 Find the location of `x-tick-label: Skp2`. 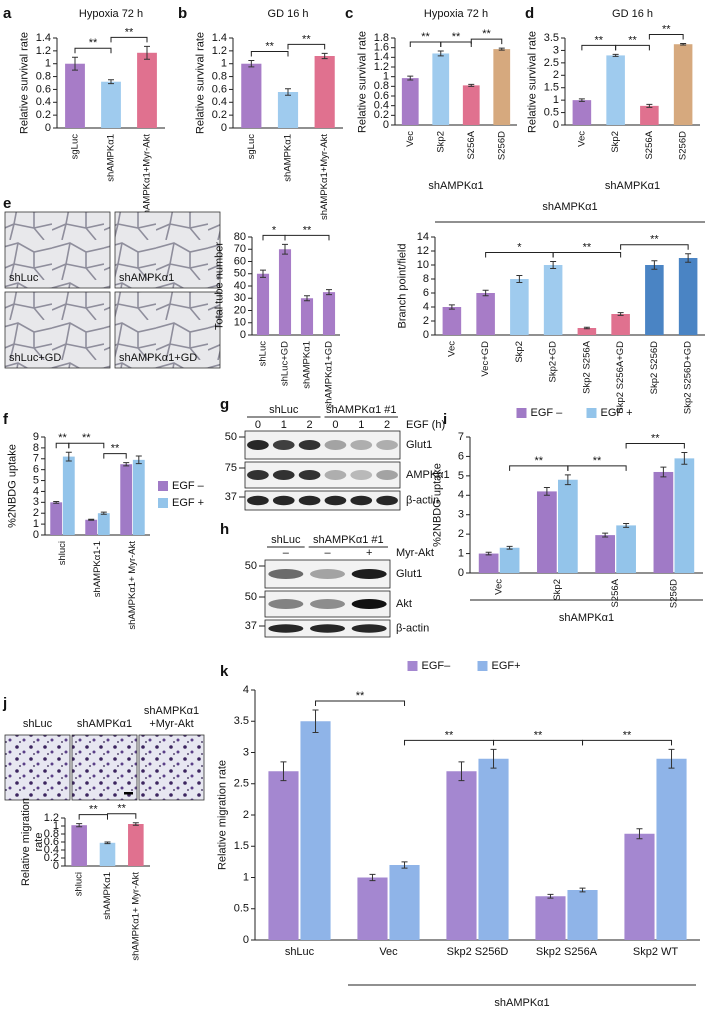

x-tick-label: Skp2 is located at coordinates (519, 352).